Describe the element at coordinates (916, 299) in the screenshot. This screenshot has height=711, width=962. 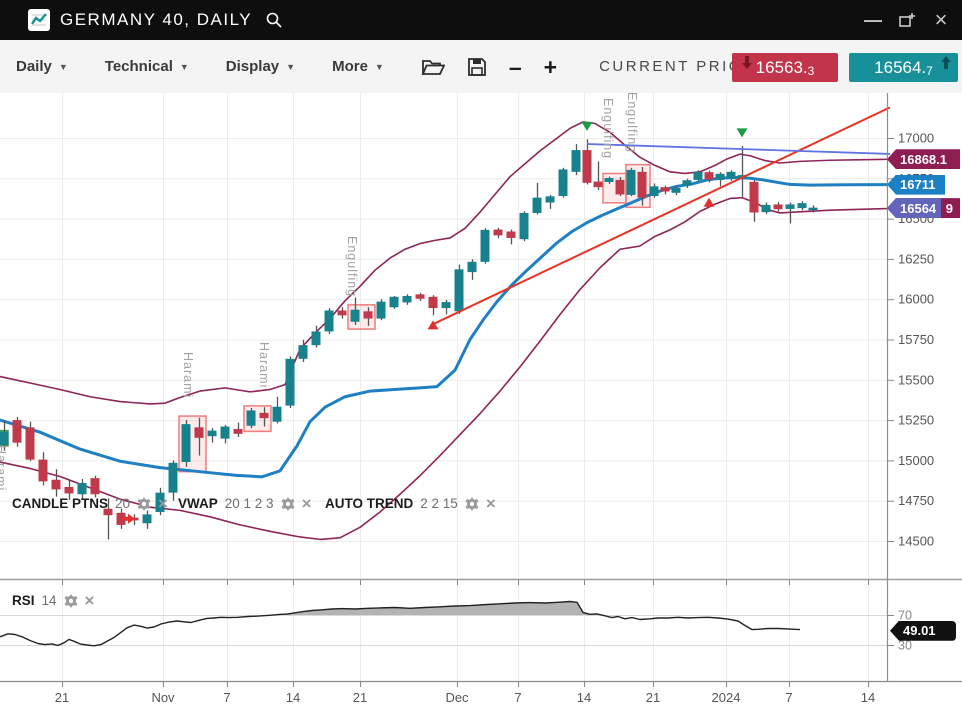
I see `svg-text: 16000` at that location.